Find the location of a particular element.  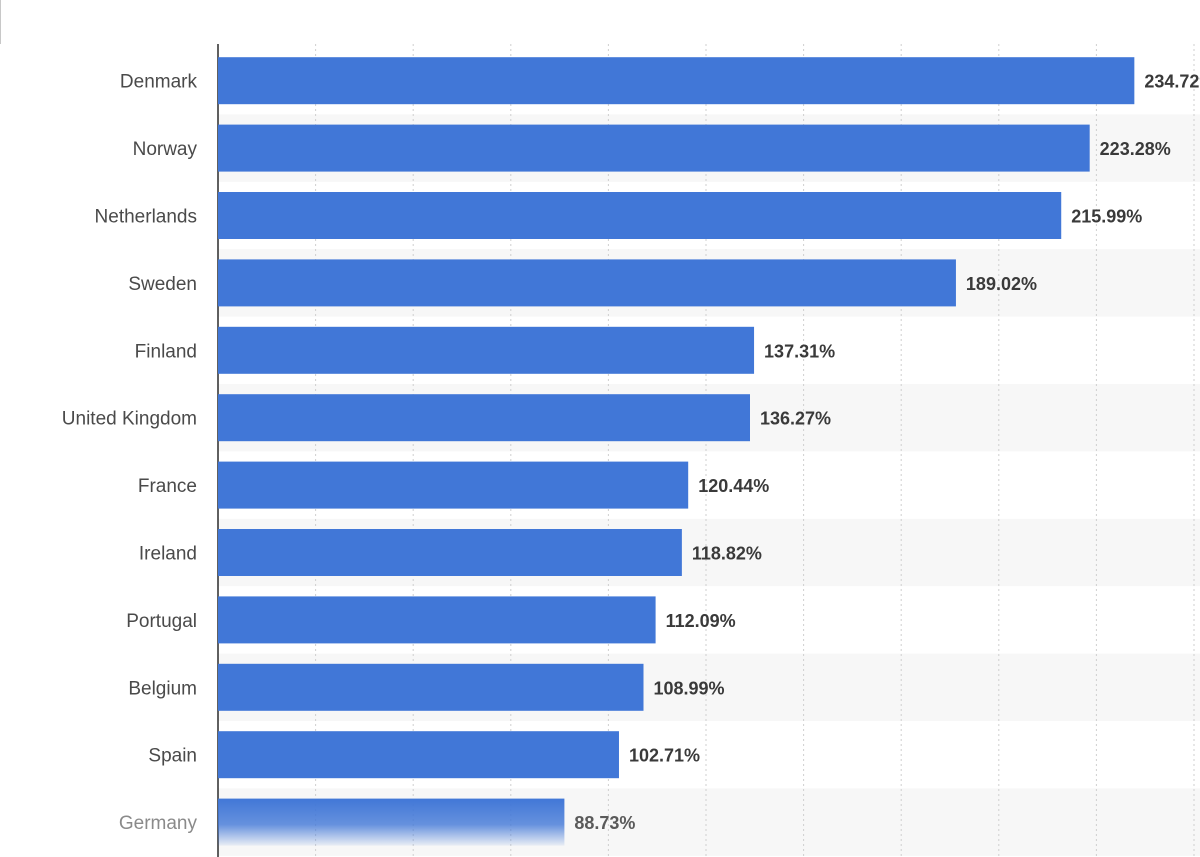

bar-denmark is located at coordinates (676, 81).